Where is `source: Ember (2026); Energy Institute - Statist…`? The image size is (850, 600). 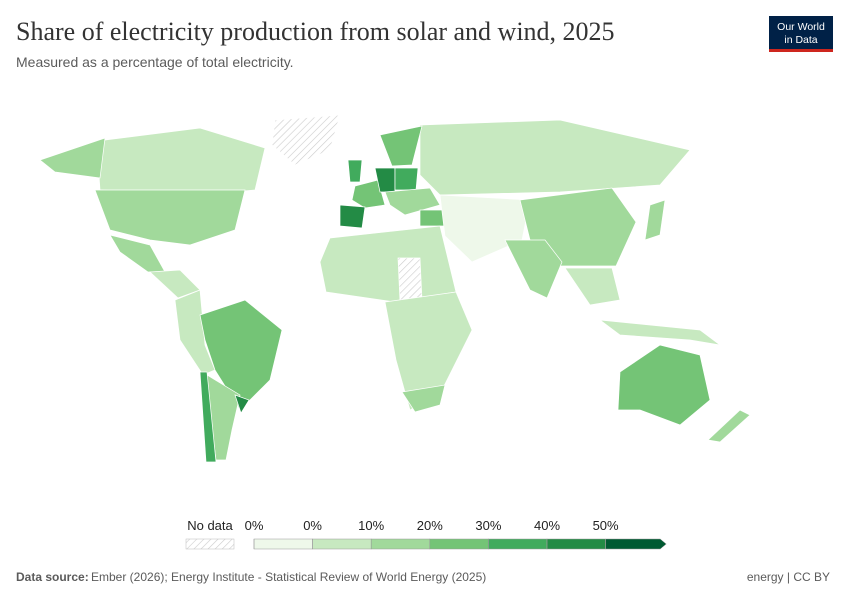
source: Ember (2026); Energy Institute - Statist… is located at coordinates (288, 577).